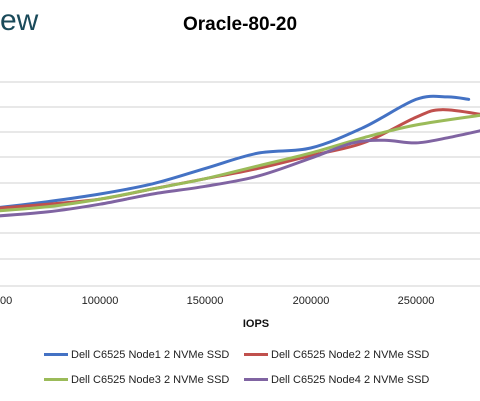 The width and height of the screenshot is (480, 401). Describe the element at coordinates (350, 380) in the screenshot. I see `legend-label-node4: Dell C6525 Node4 2 NVMe SSD` at that location.